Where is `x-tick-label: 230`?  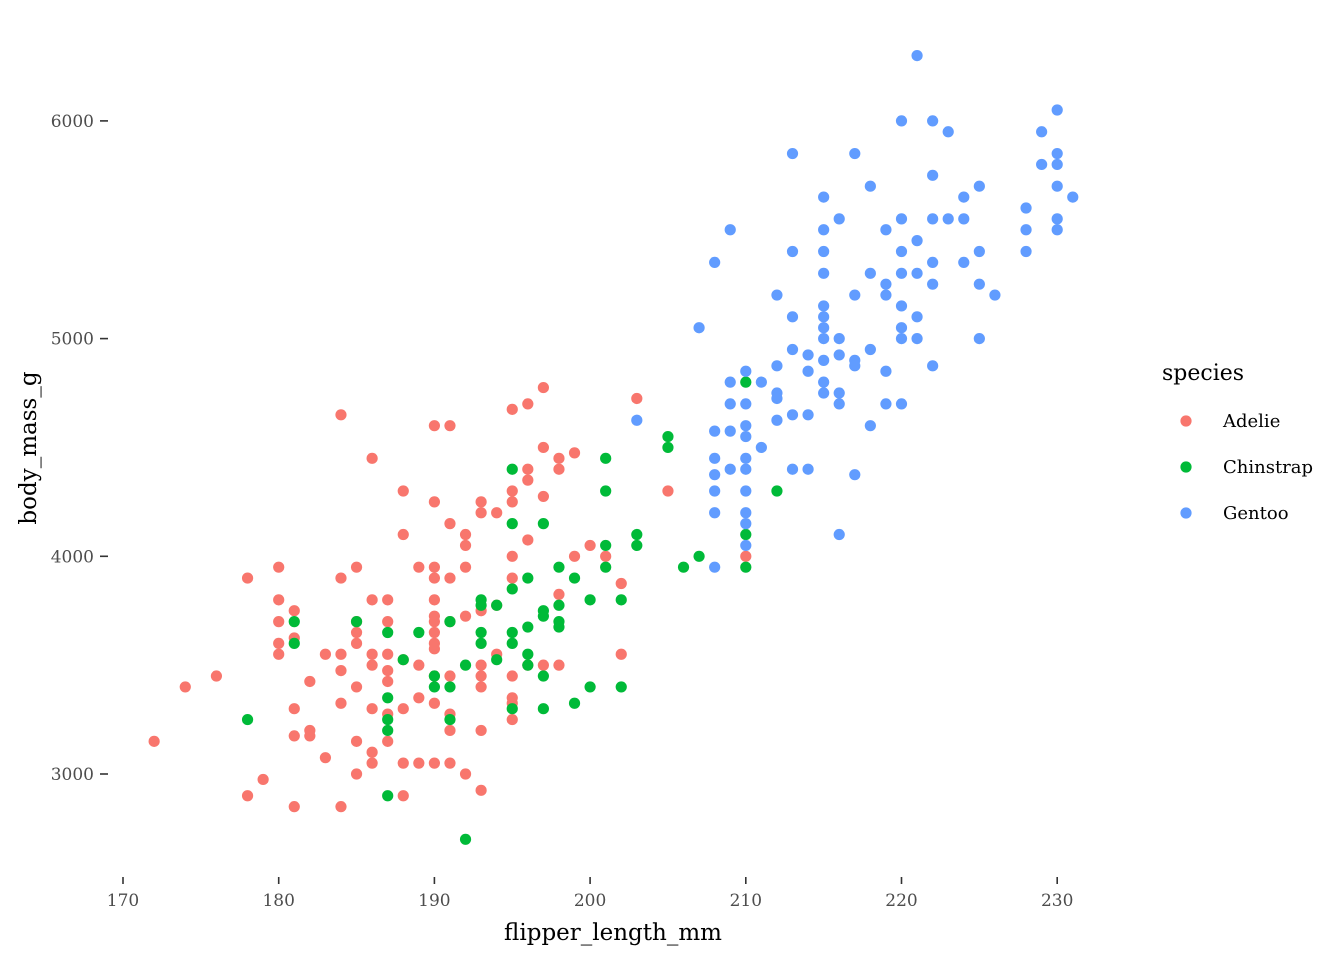
x-tick-label: 230 is located at coordinates (1057, 901).